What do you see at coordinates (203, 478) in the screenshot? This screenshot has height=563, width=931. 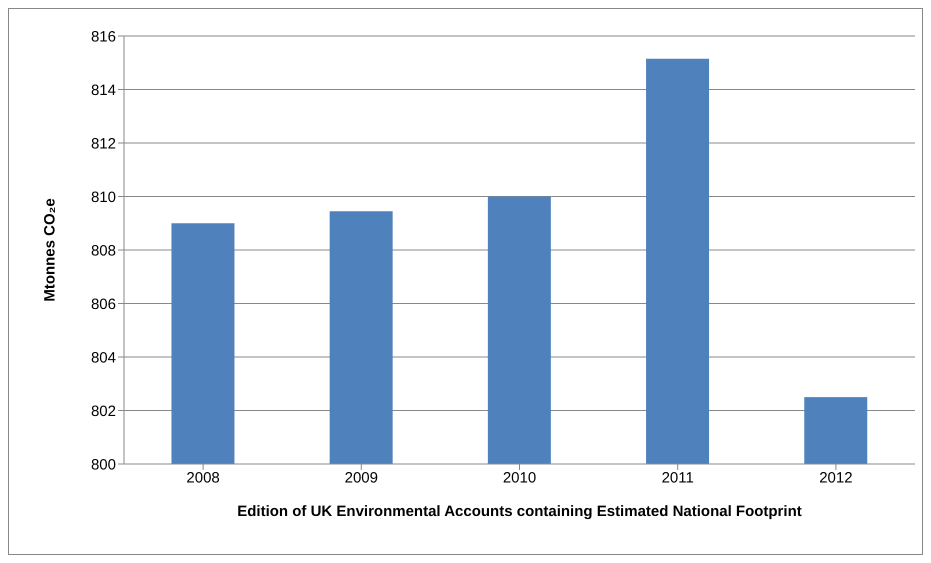 I see `x-tick-label: 2008` at bounding box center [203, 478].